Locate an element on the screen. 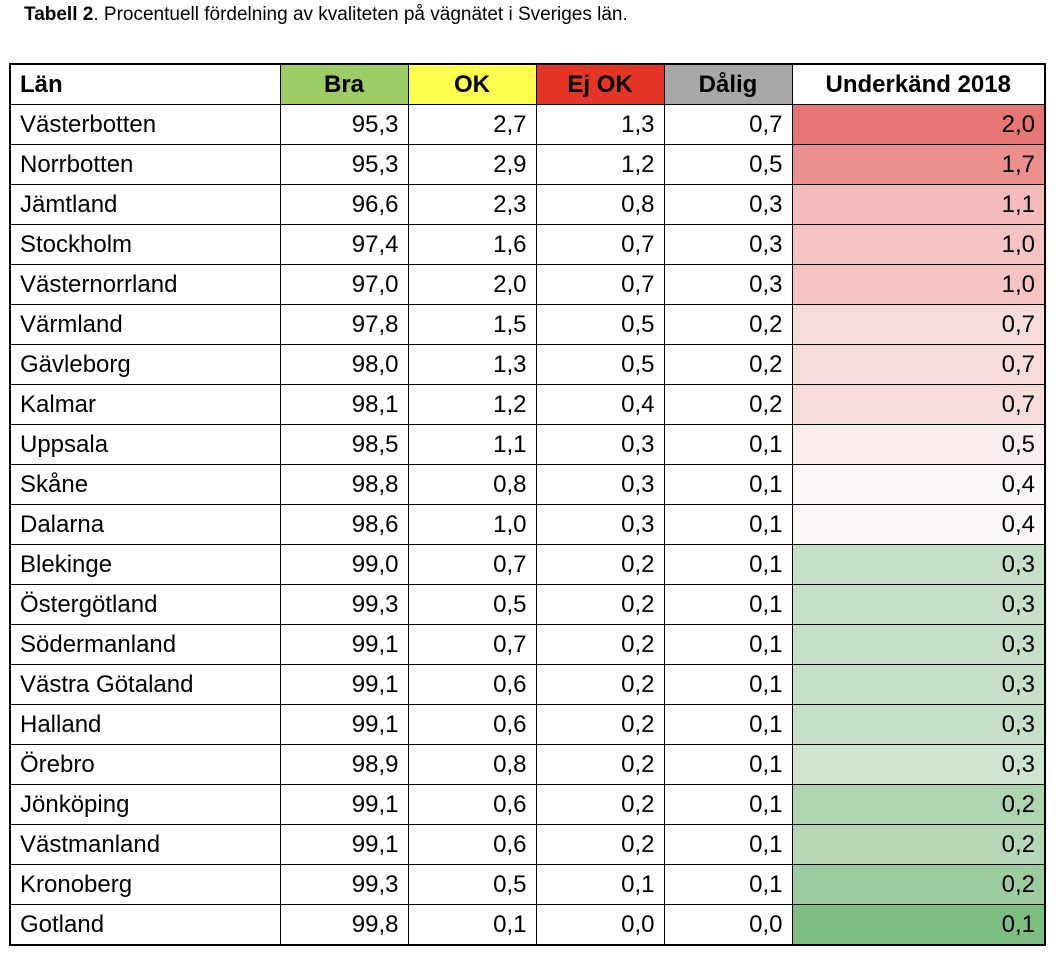 Image resolution: width=1056 pixels, height=966 pixels. table-row: Blekinge 99,0 0,7 0,2 0,1 0,3 is located at coordinates (527, 564).